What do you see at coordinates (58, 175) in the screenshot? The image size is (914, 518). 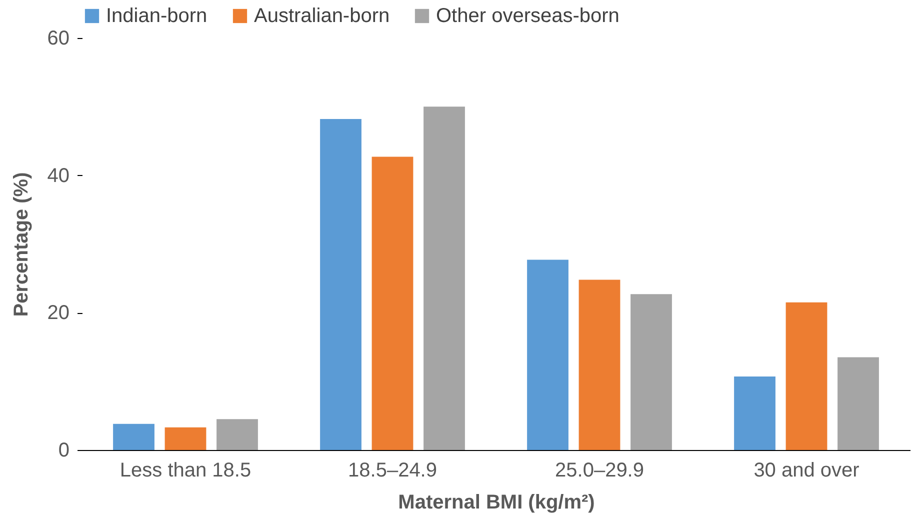 I see `y-tick-label: 40` at bounding box center [58, 175].